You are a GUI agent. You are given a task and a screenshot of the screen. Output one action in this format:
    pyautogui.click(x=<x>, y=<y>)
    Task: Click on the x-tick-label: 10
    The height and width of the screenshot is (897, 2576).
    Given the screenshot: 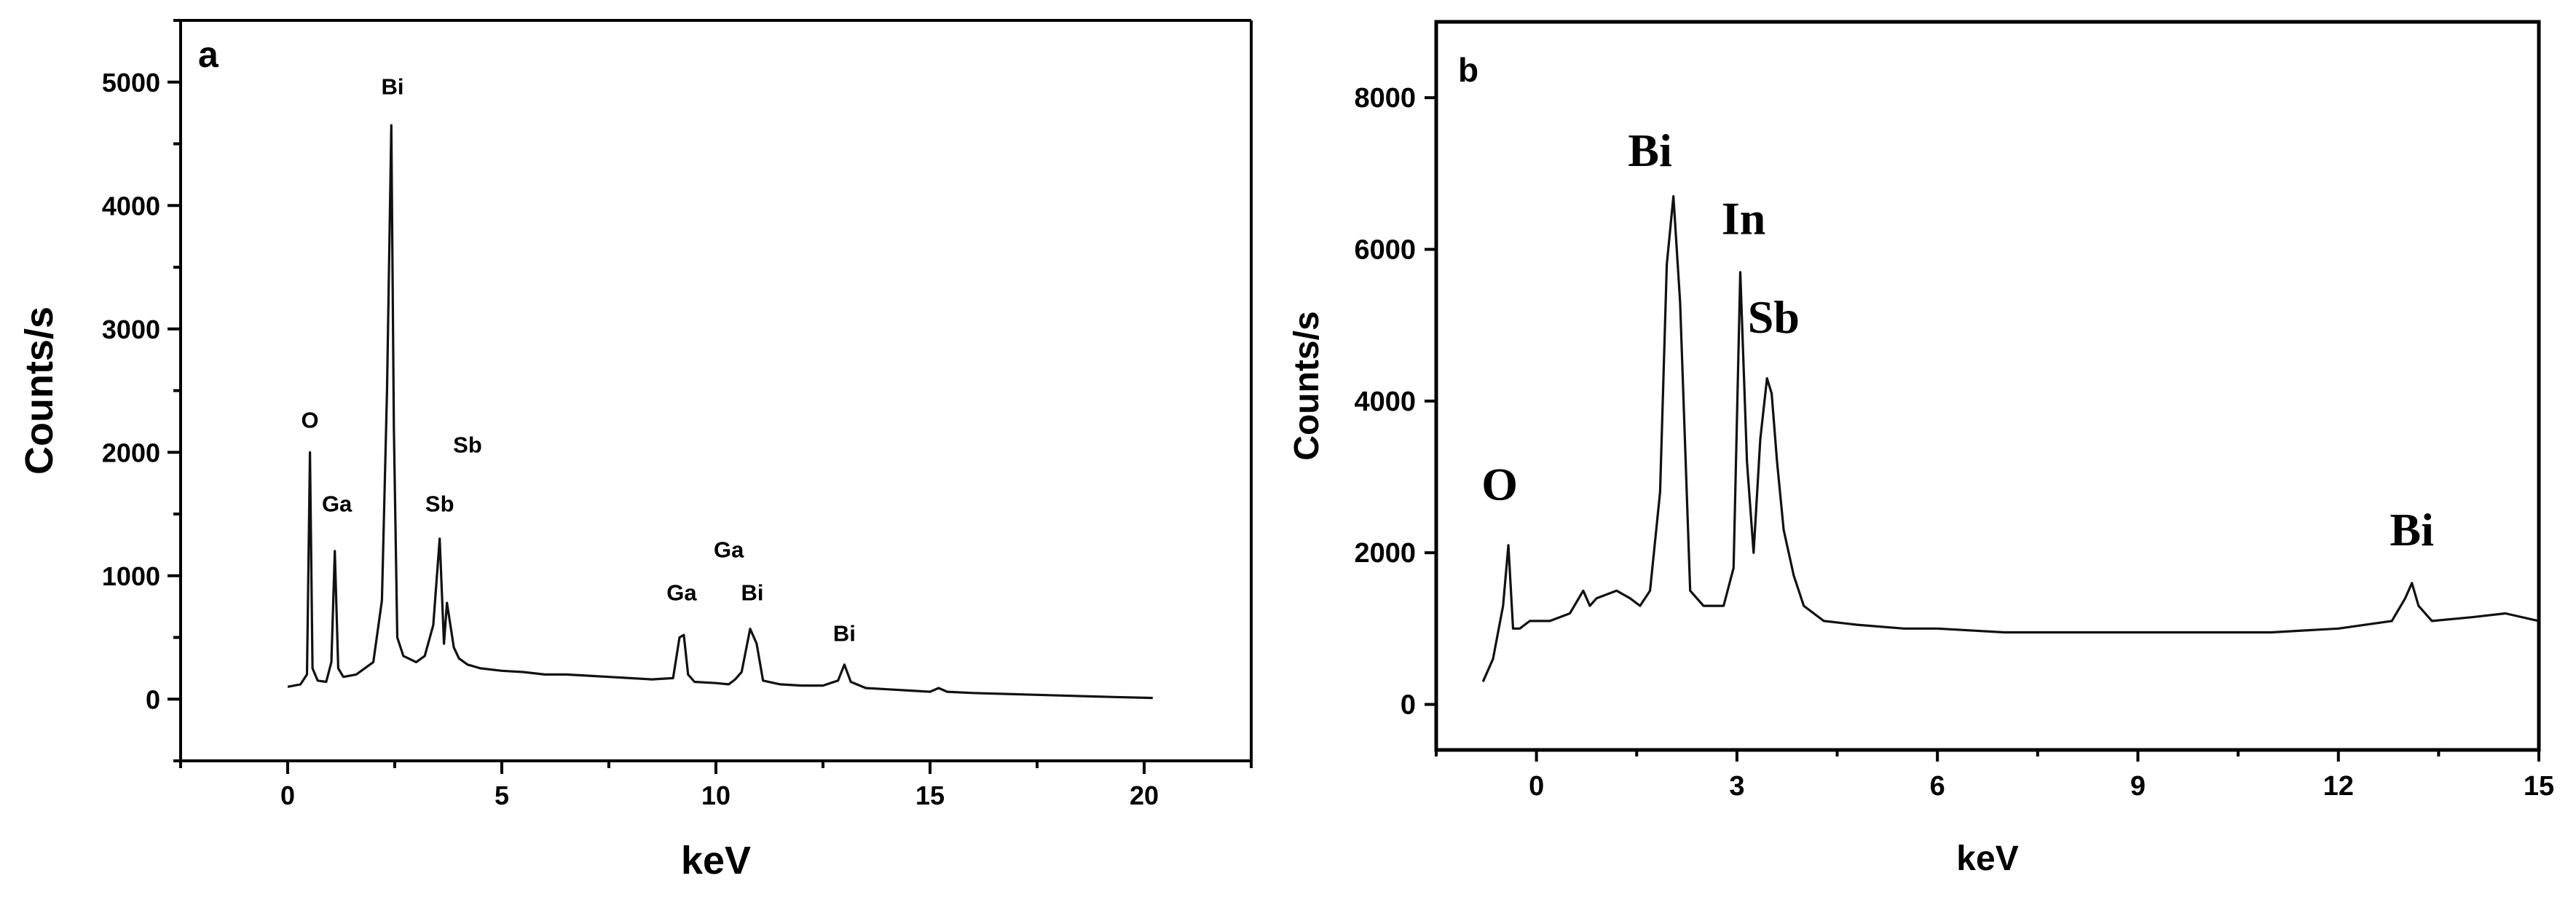 What is the action you would take?
    pyautogui.click(x=715, y=795)
    